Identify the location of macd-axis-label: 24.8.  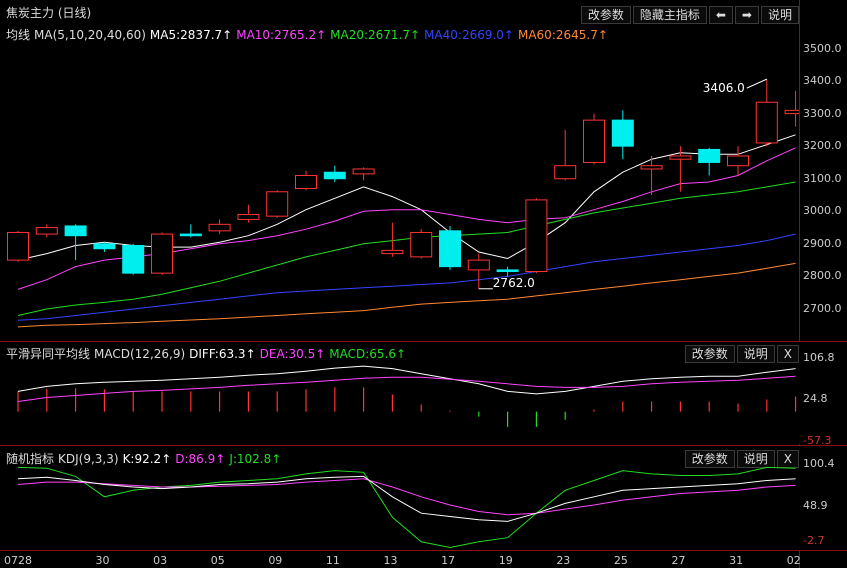
(815, 399).